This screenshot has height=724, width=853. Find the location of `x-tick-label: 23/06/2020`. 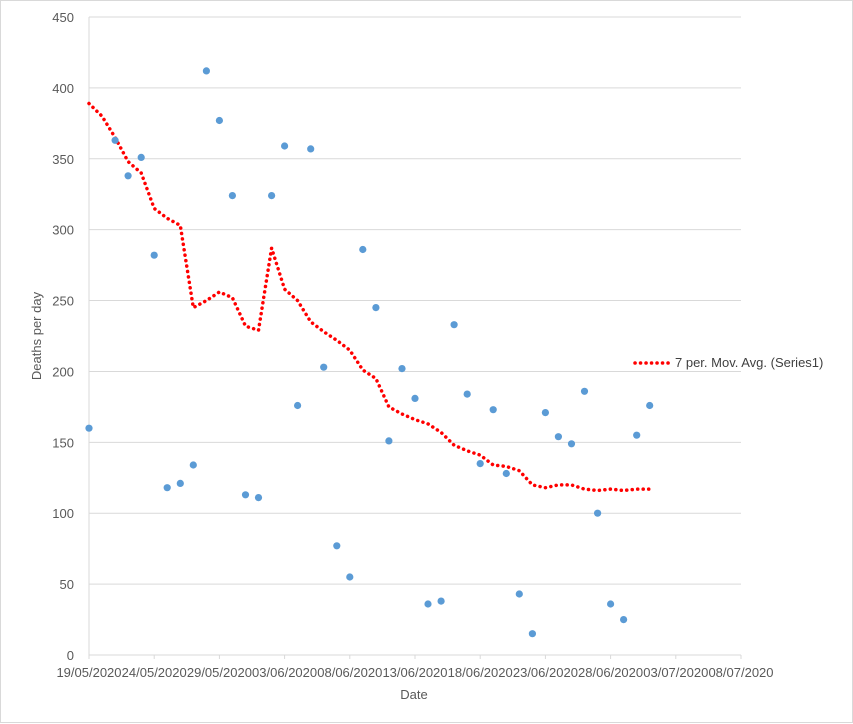

x-tick-label: 23/06/2020 is located at coordinates (545, 672).